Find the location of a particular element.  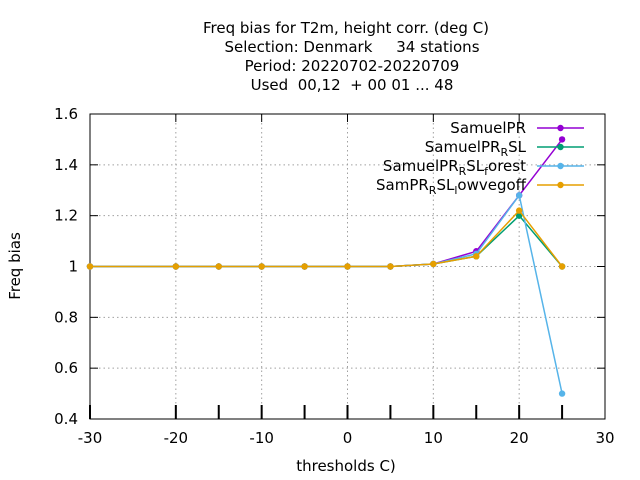

legend-label: SamuelPR is located at coordinates (488, 128).